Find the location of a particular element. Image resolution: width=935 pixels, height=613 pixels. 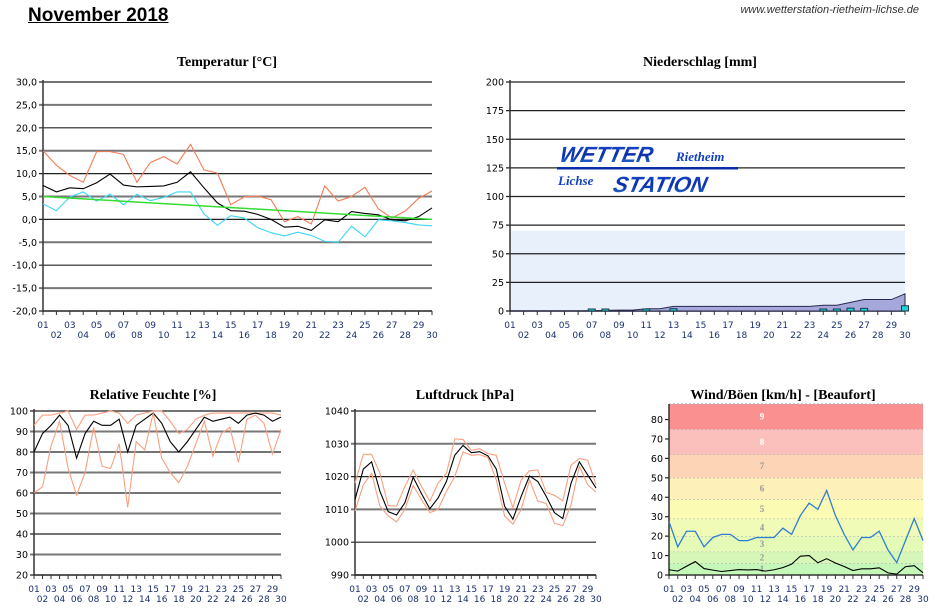

y-tick-label: -15,0 is located at coordinates (24, 289).